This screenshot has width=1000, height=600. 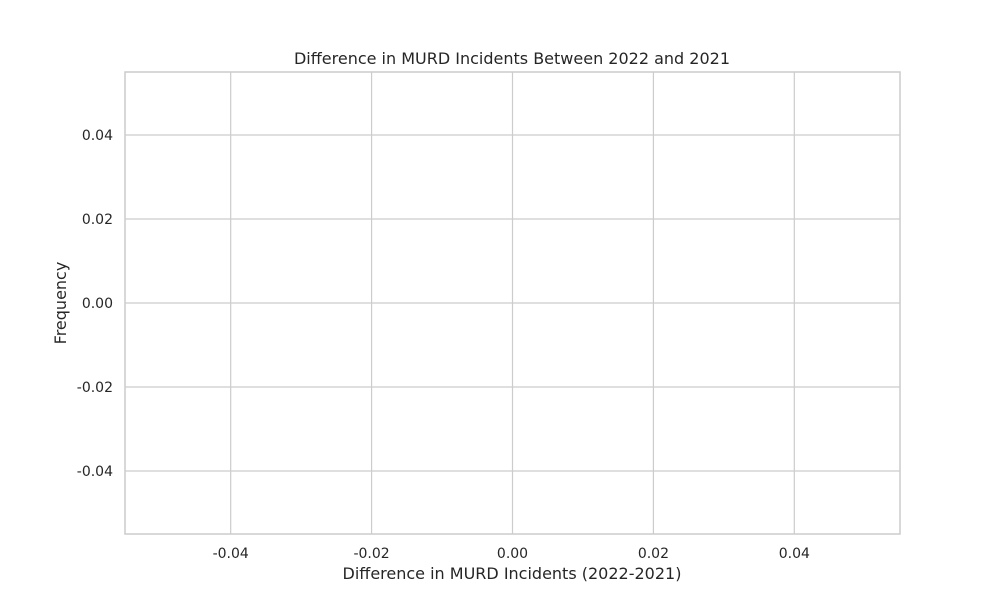 What do you see at coordinates (97, 220) in the screenshot?
I see `y-tick-label: 0.02` at bounding box center [97, 220].